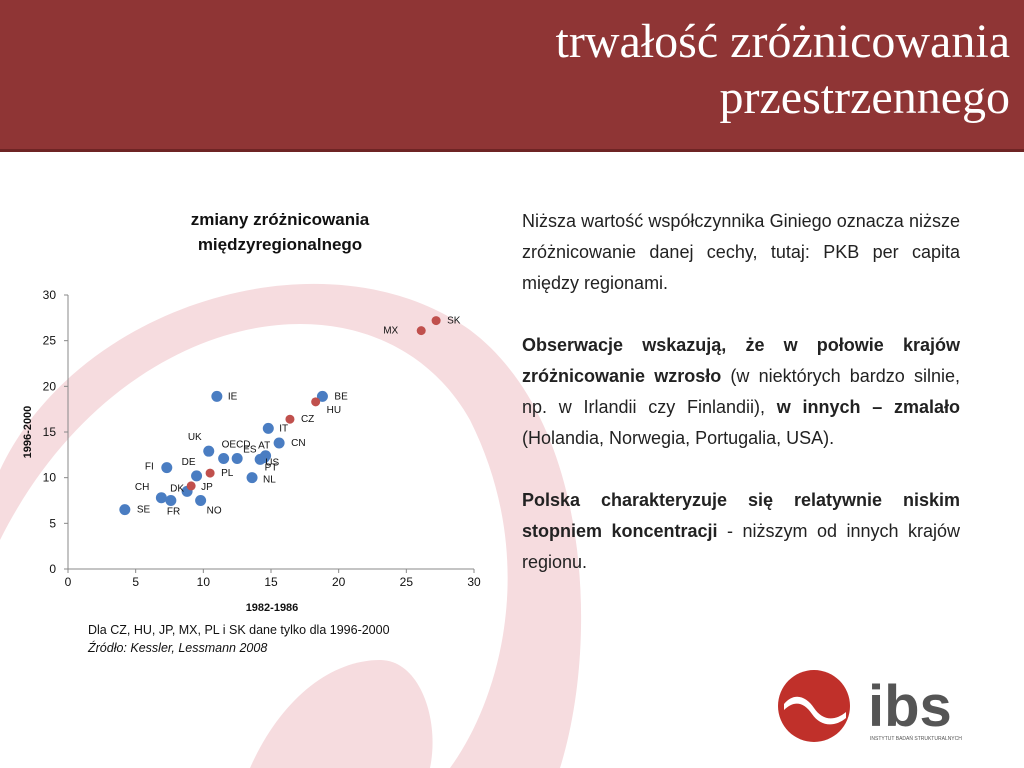 The height and width of the screenshot is (768, 1024). I want to click on paragraph-2-text-2: (Holandia, Norwegia, Portugalia, USA)., so click(678, 438).